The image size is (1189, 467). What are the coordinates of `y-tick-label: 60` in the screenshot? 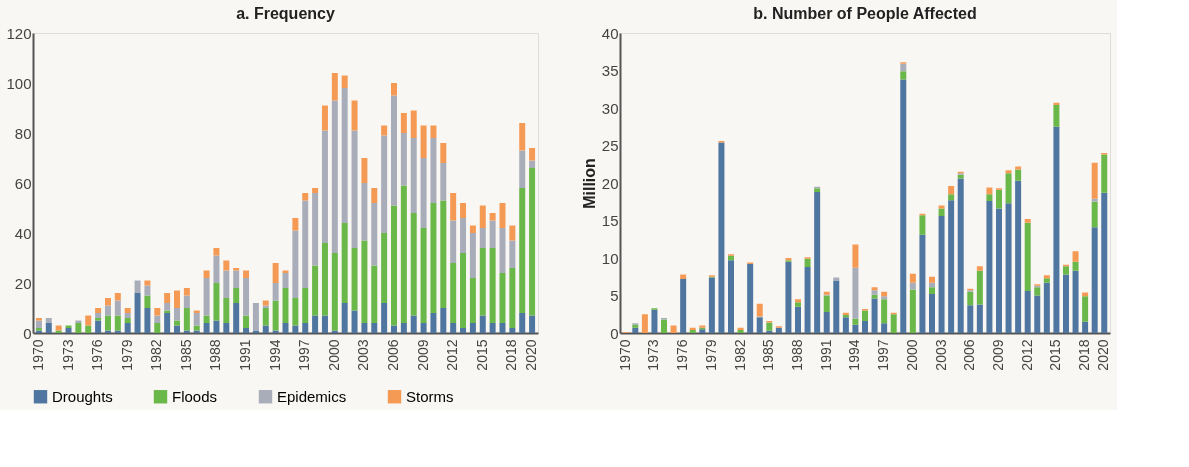 It's located at (23, 183).